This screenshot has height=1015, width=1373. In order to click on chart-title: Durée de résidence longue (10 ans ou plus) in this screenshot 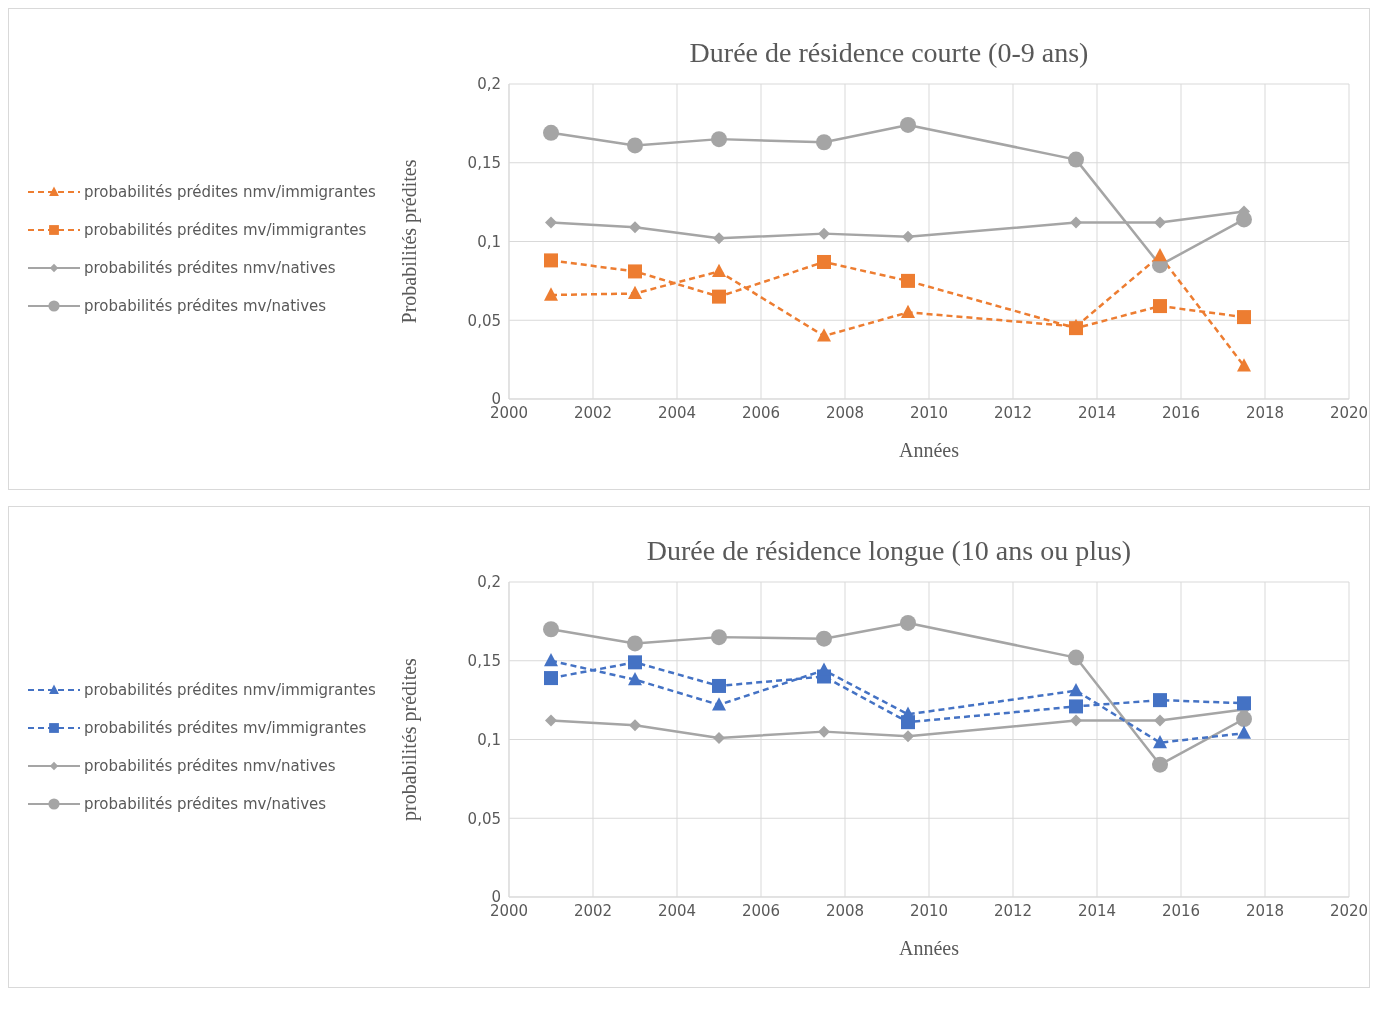, I will do `click(889, 551)`.